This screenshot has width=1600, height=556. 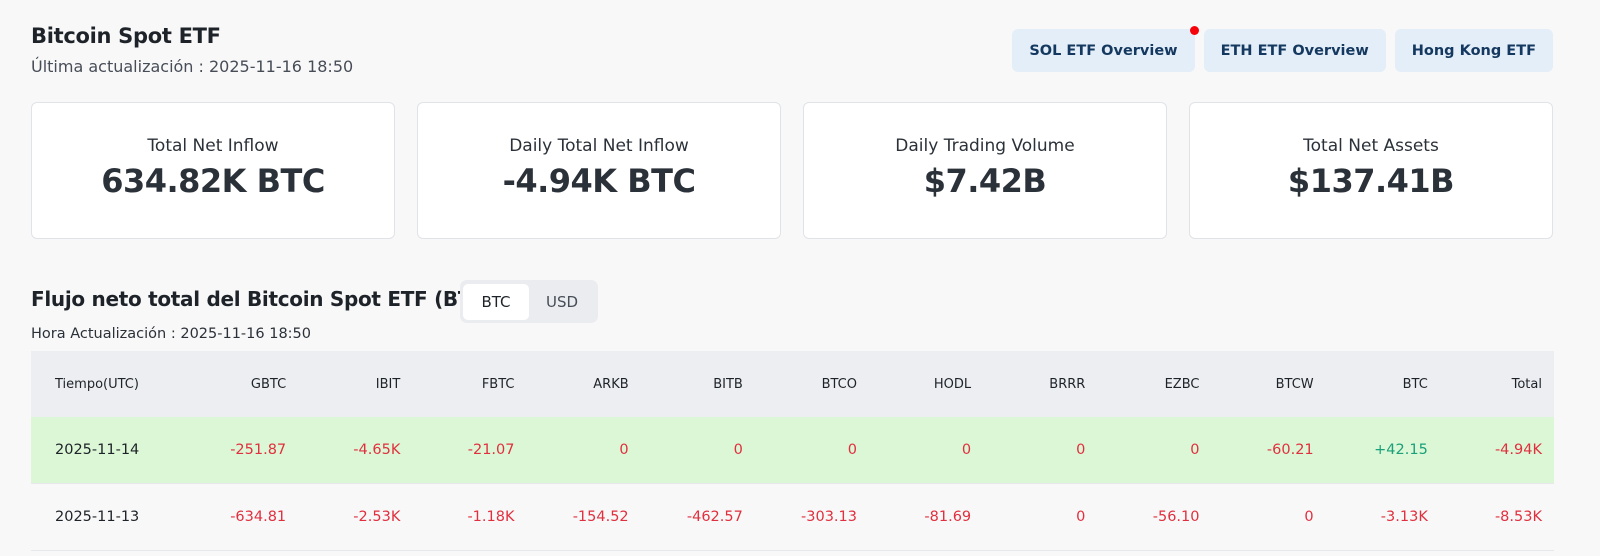 What do you see at coordinates (599, 181) in the screenshot?
I see `card-value: -4.94K BTC` at bounding box center [599, 181].